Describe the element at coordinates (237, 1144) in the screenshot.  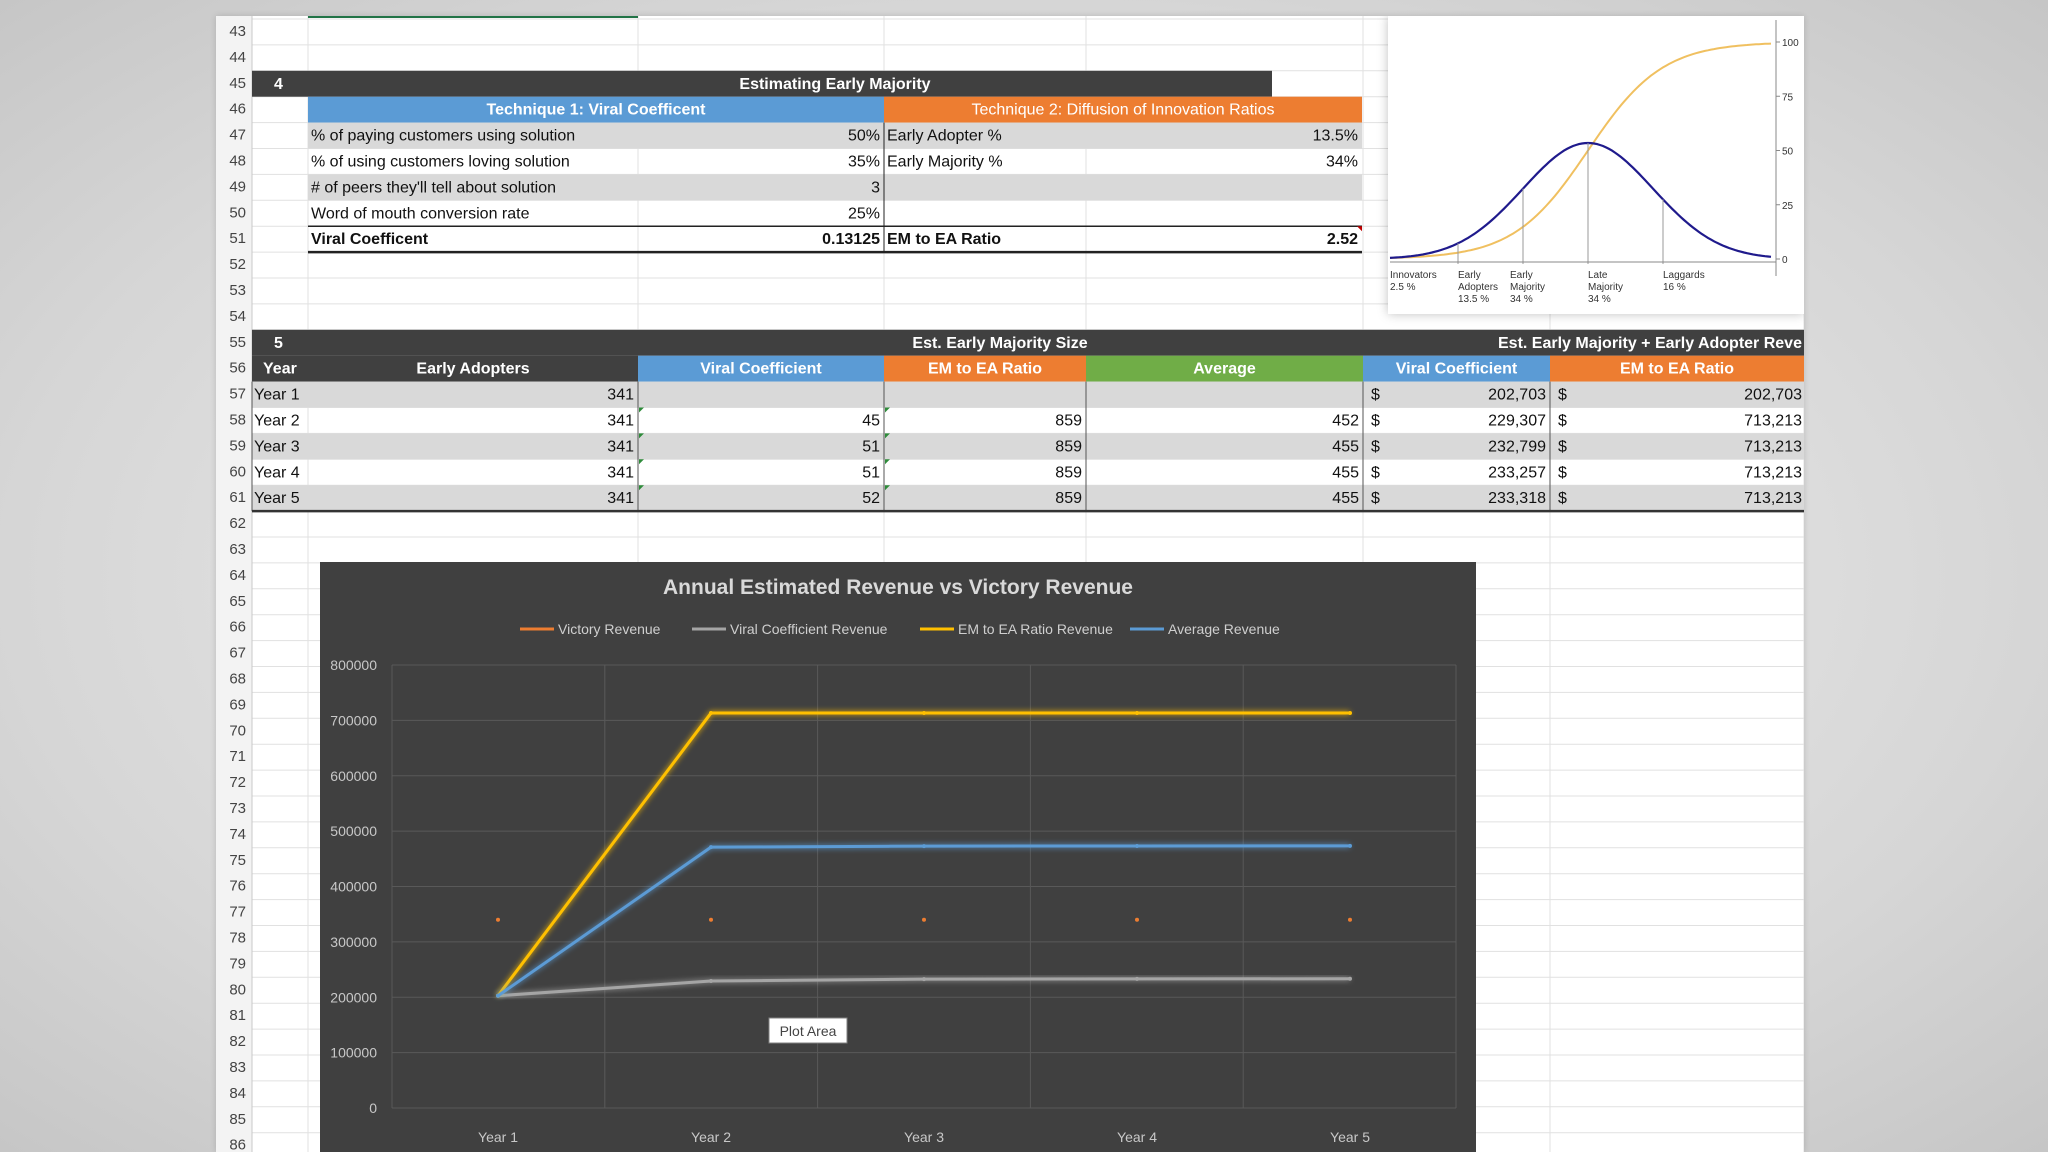
I see `row-number: 86` at that location.